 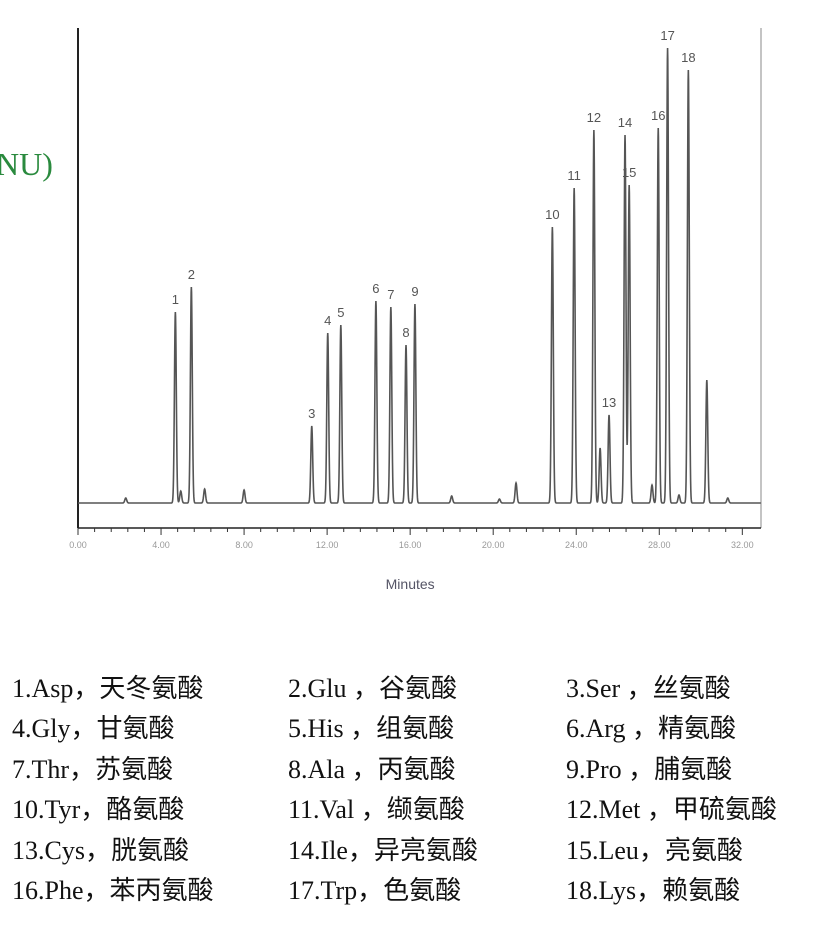 I want to click on x-tick-label: 8.00, so click(x=244, y=545).